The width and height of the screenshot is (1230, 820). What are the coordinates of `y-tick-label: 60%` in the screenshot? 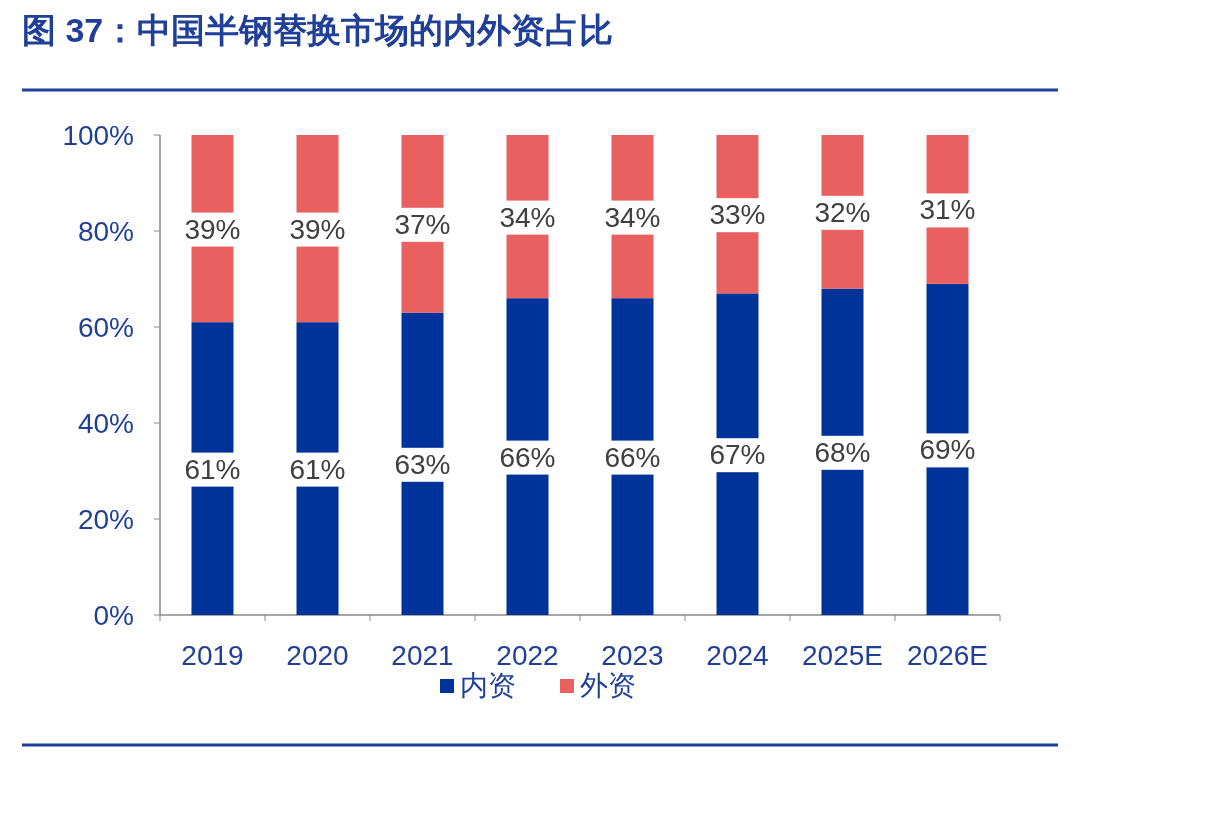 It's located at (105, 327).